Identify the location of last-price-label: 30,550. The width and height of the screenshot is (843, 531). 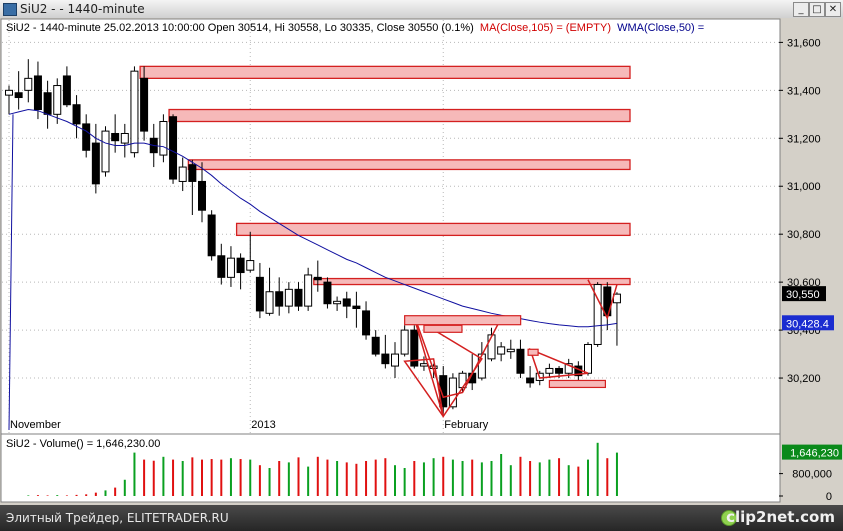
(803, 295).